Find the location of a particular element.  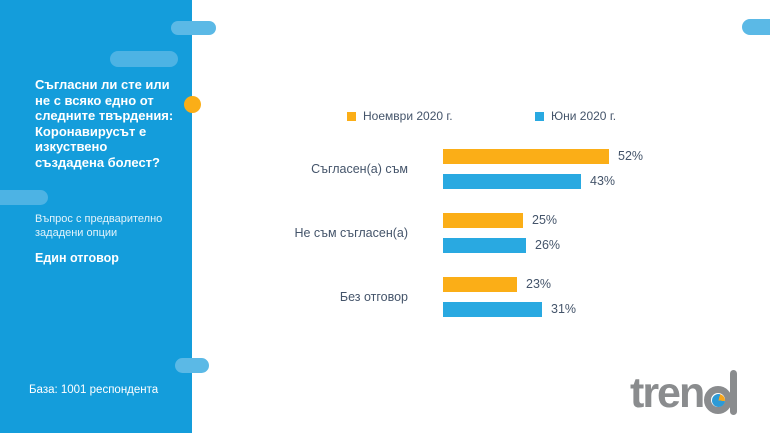

category-label: Без отговор is located at coordinates (373, 297).